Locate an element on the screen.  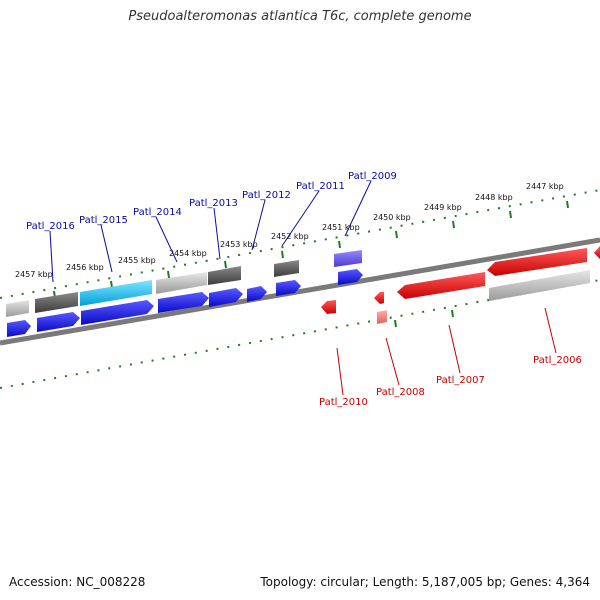
scale-label: 2453 kbp is located at coordinates (239, 244).